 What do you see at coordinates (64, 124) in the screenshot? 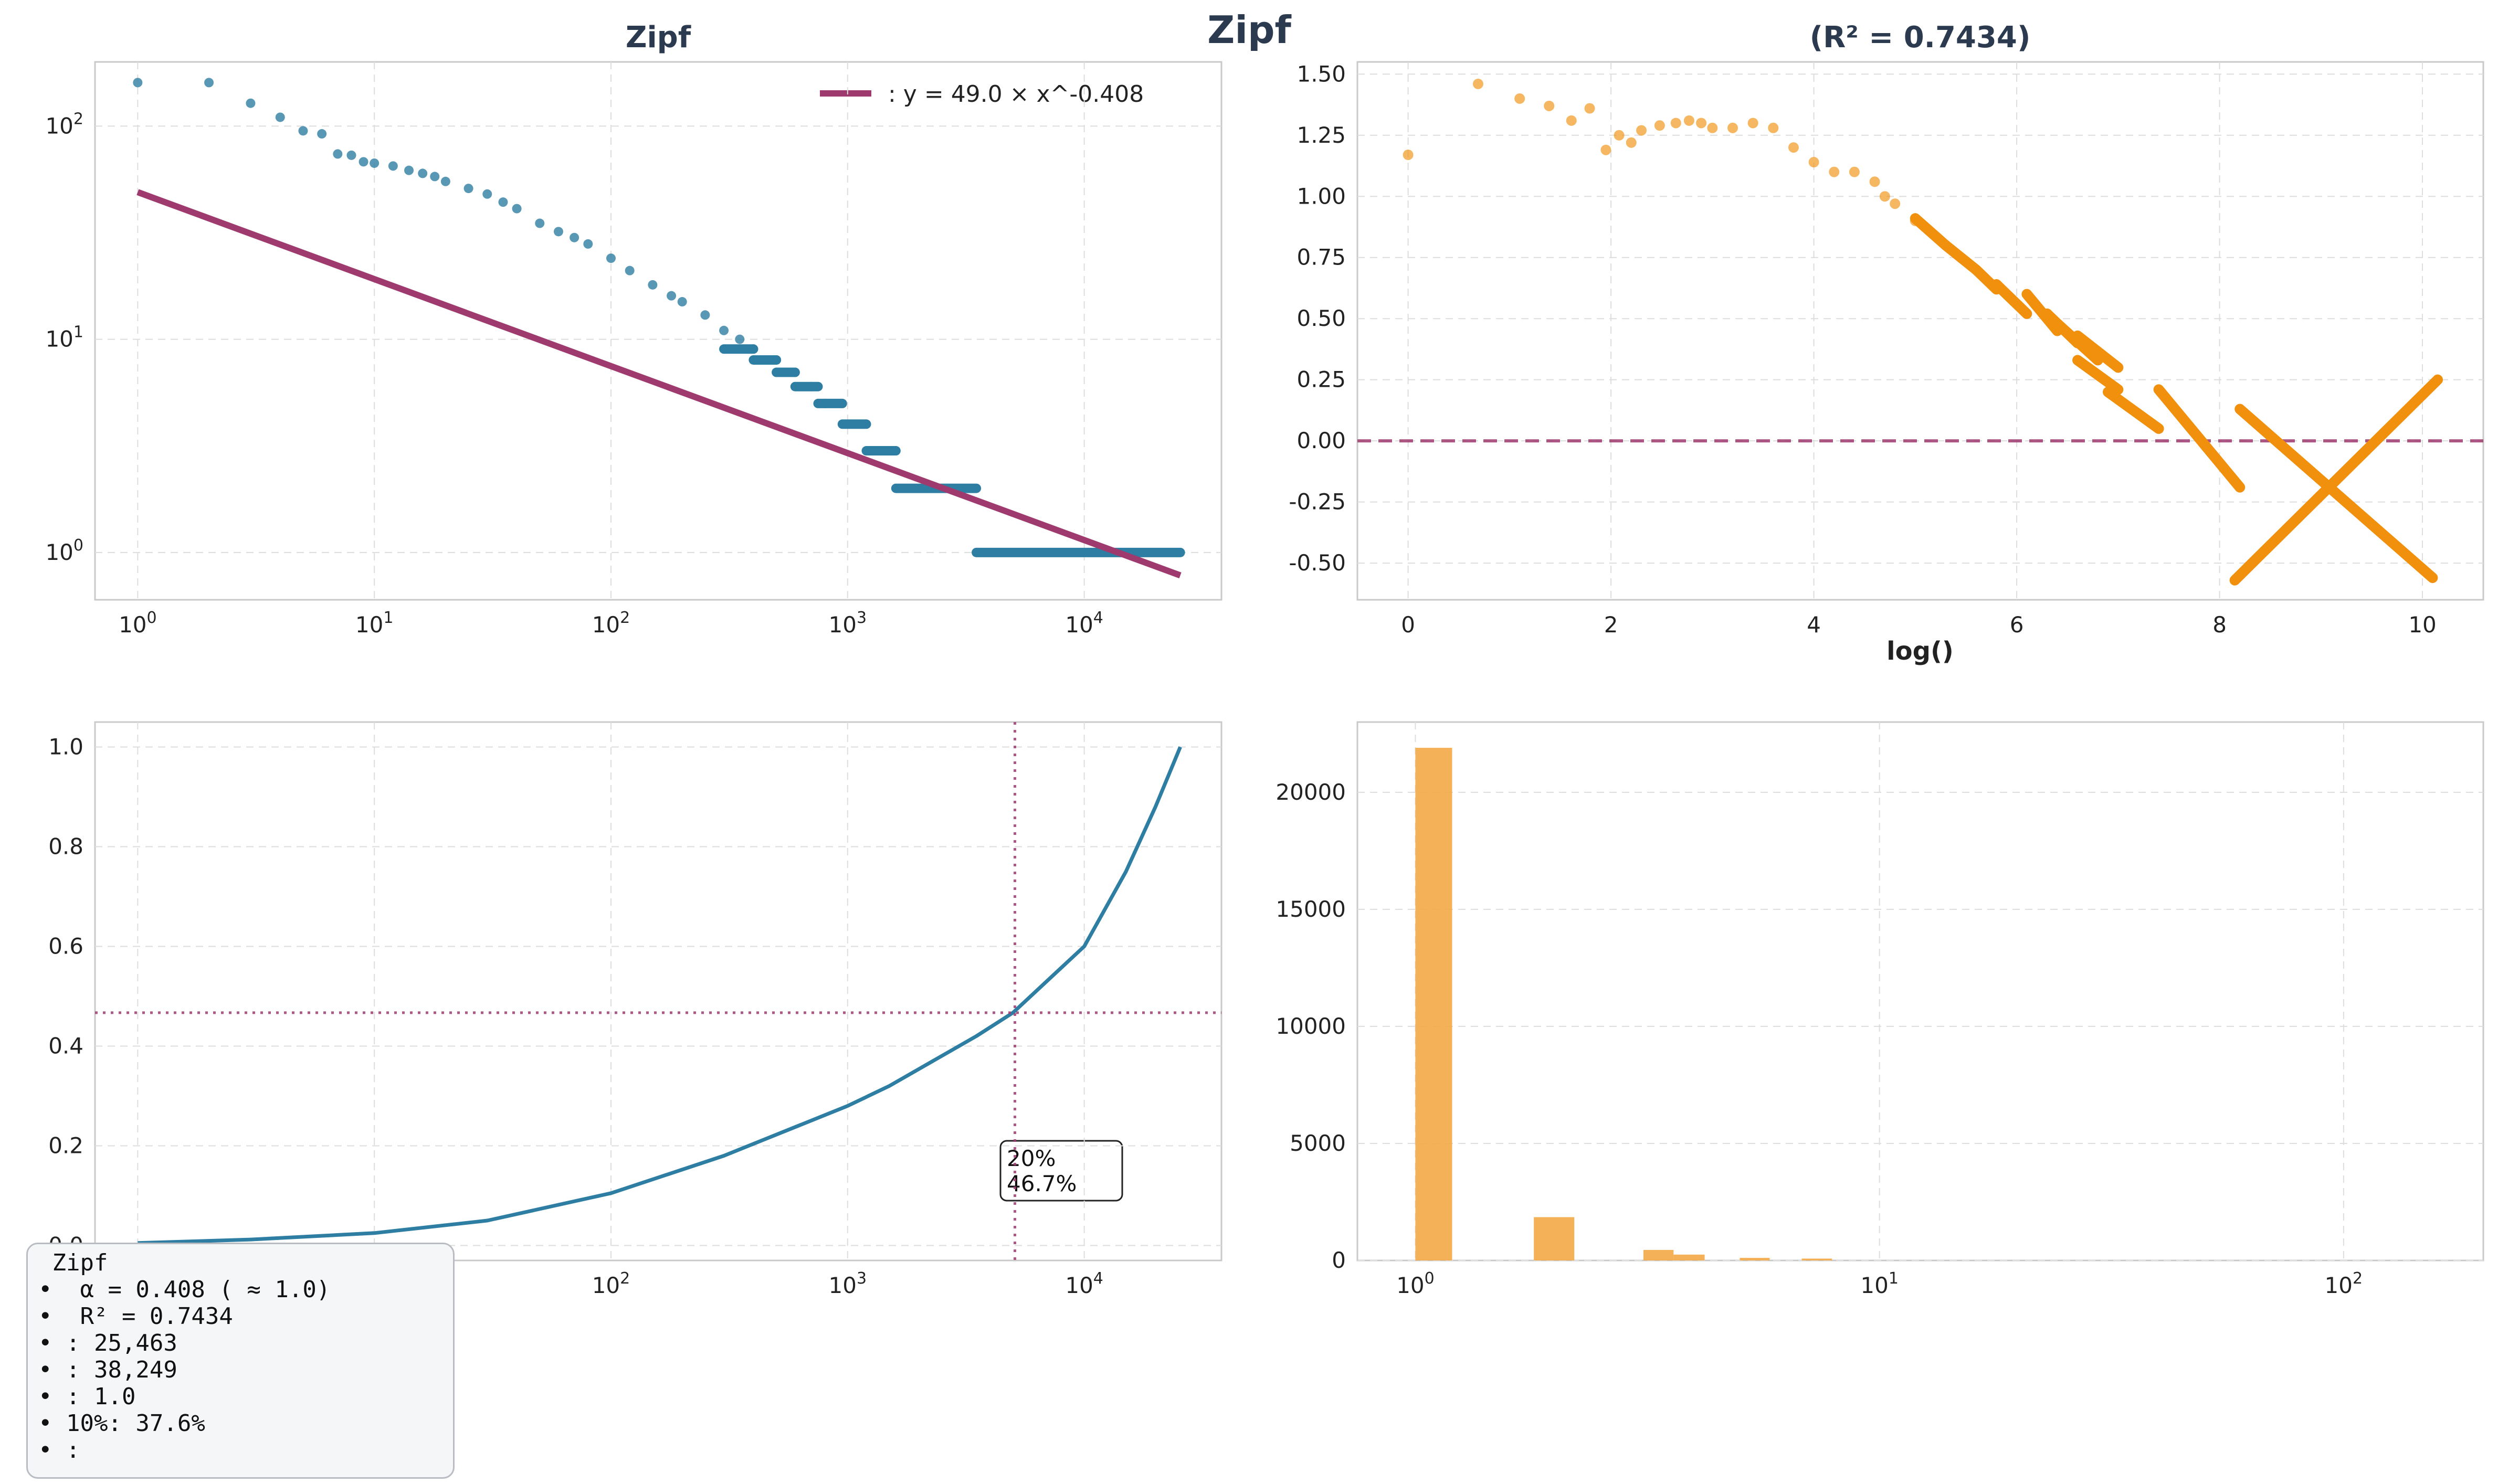
I see `y-tick-label: 102` at bounding box center [64, 124].